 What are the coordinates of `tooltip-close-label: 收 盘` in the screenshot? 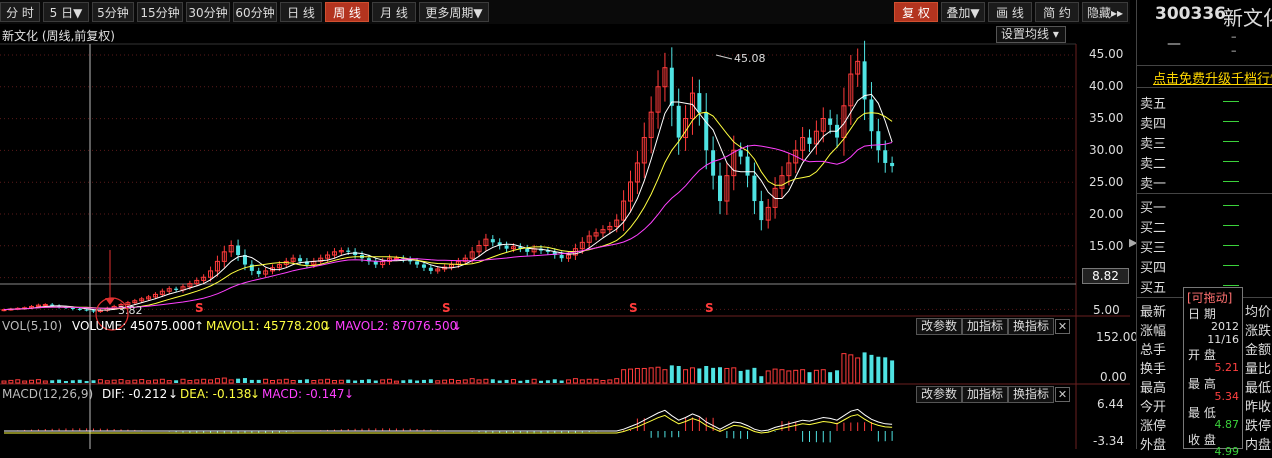 It's located at (1202, 440).